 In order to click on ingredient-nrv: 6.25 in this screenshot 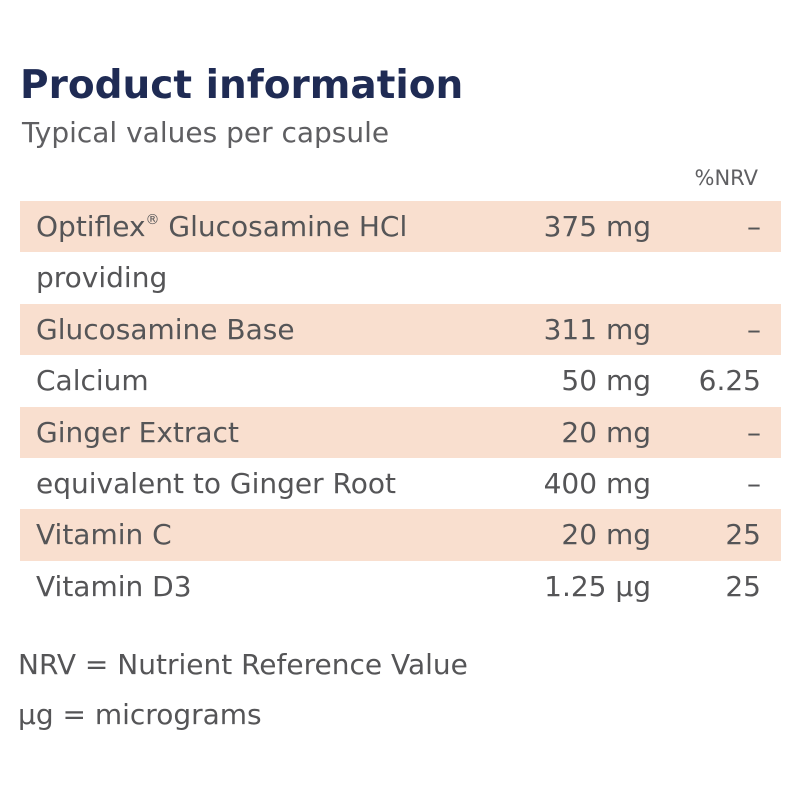, I will do `click(729, 381)`.